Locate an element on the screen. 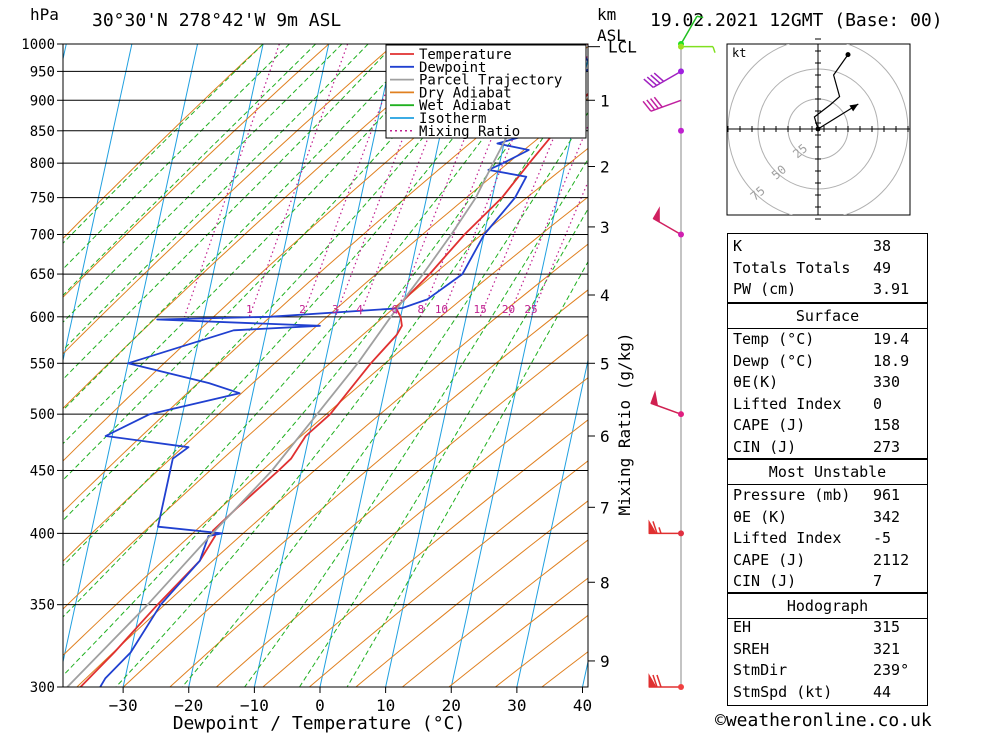 Image resolution: width=1000 pixels, height=733 pixels. index-key: θE(K) is located at coordinates (756, 382).